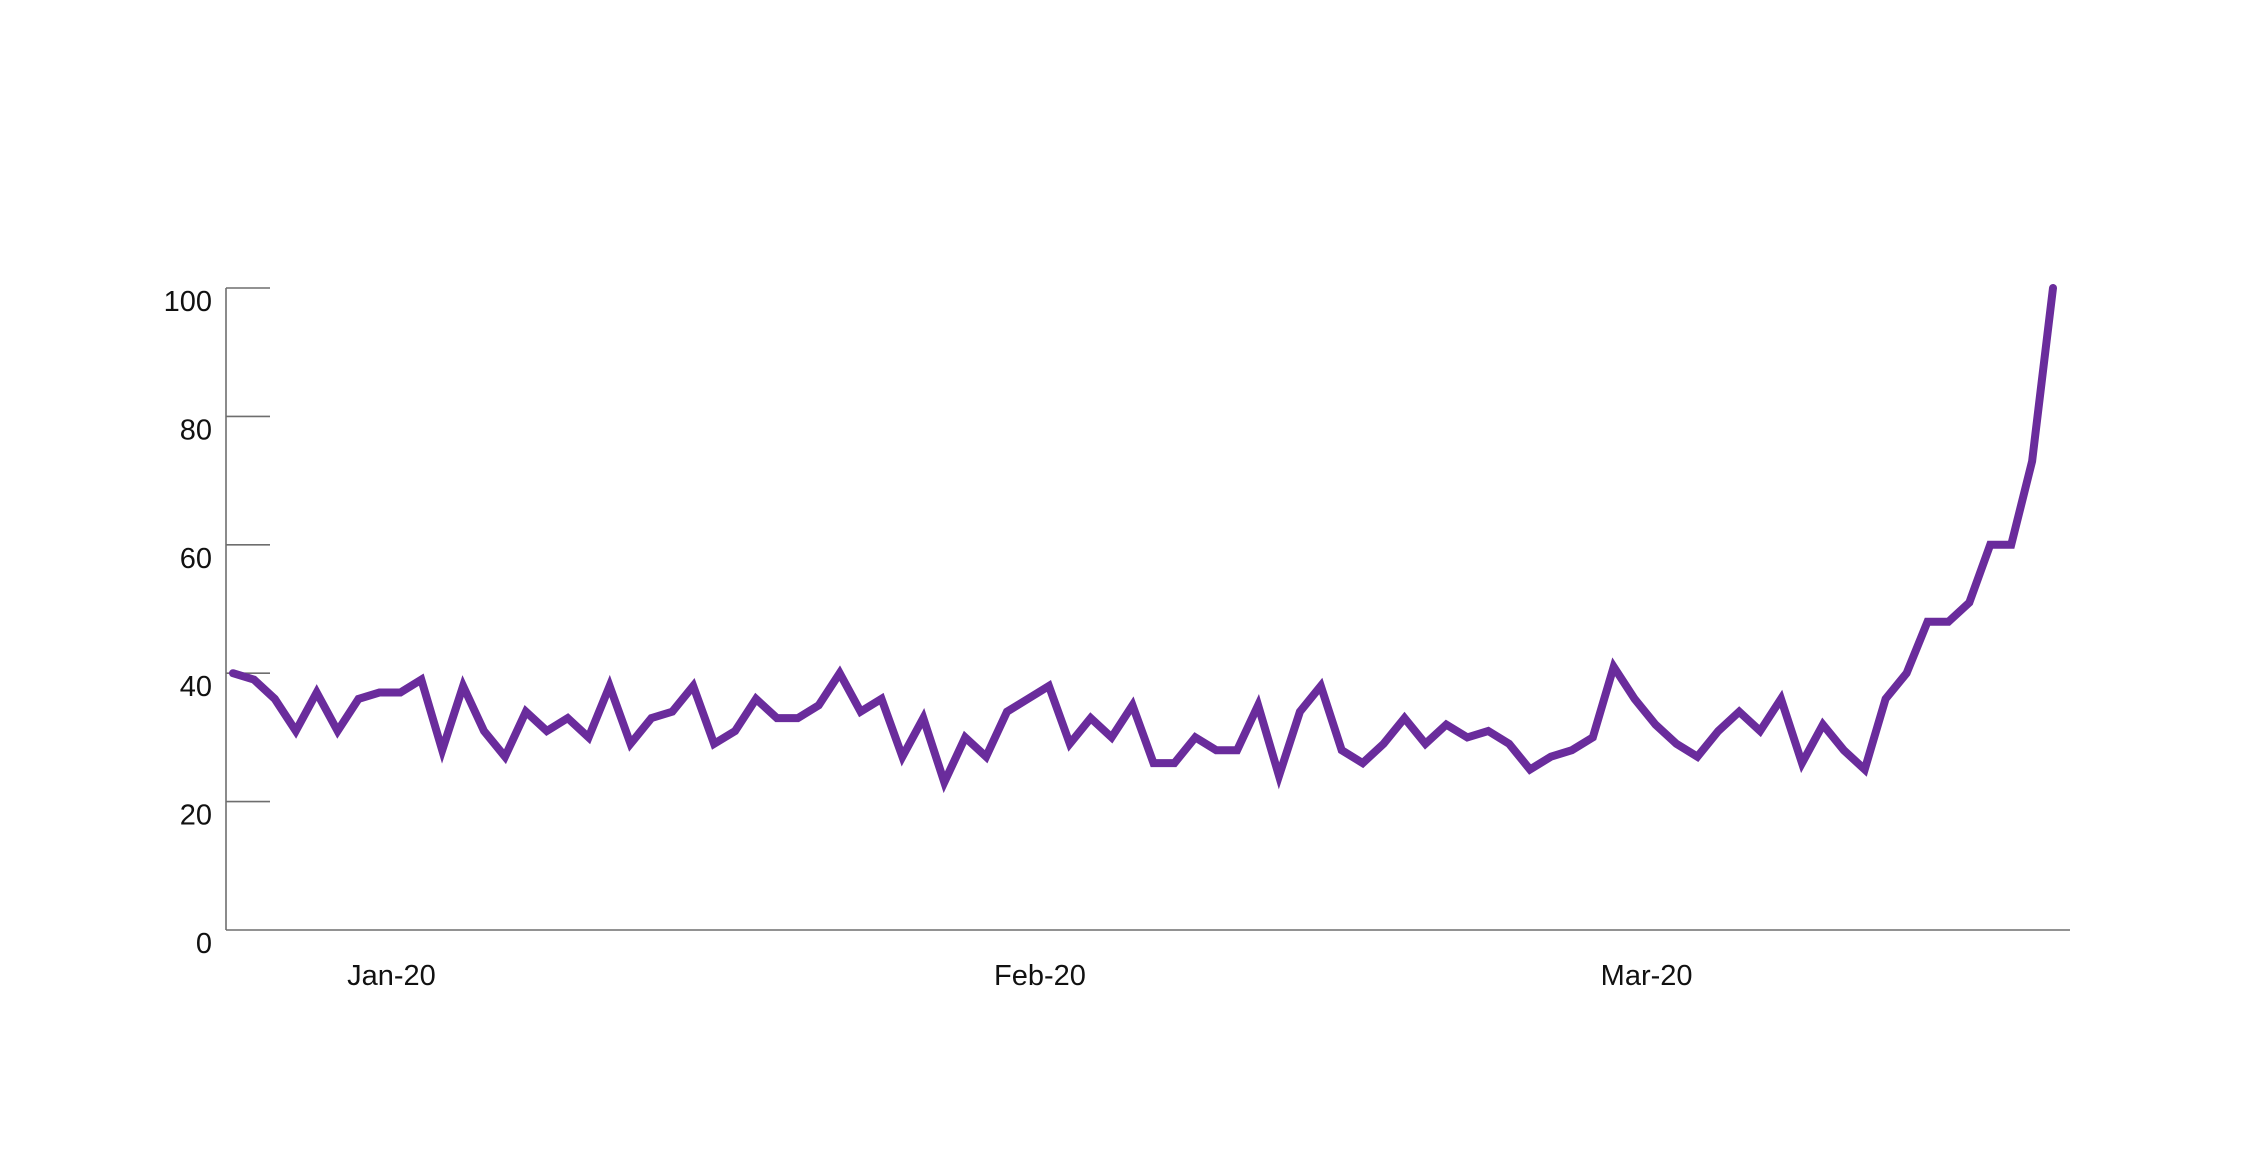 This screenshot has width=2253, height=1157. What do you see at coordinates (1647, 976) in the screenshot?
I see `x-tick-label: Mar-20` at bounding box center [1647, 976].